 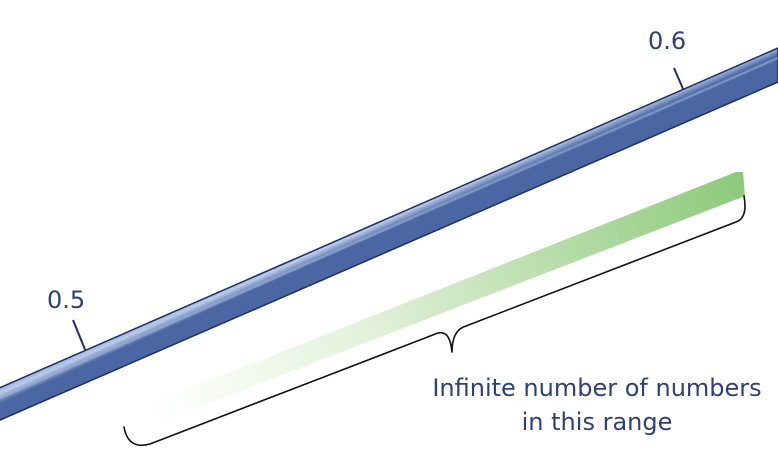 What do you see at coordinates (66, 300) in the screenshot?
I see `tick-label-0-5: 0.5` at bounding box center [66, 300].